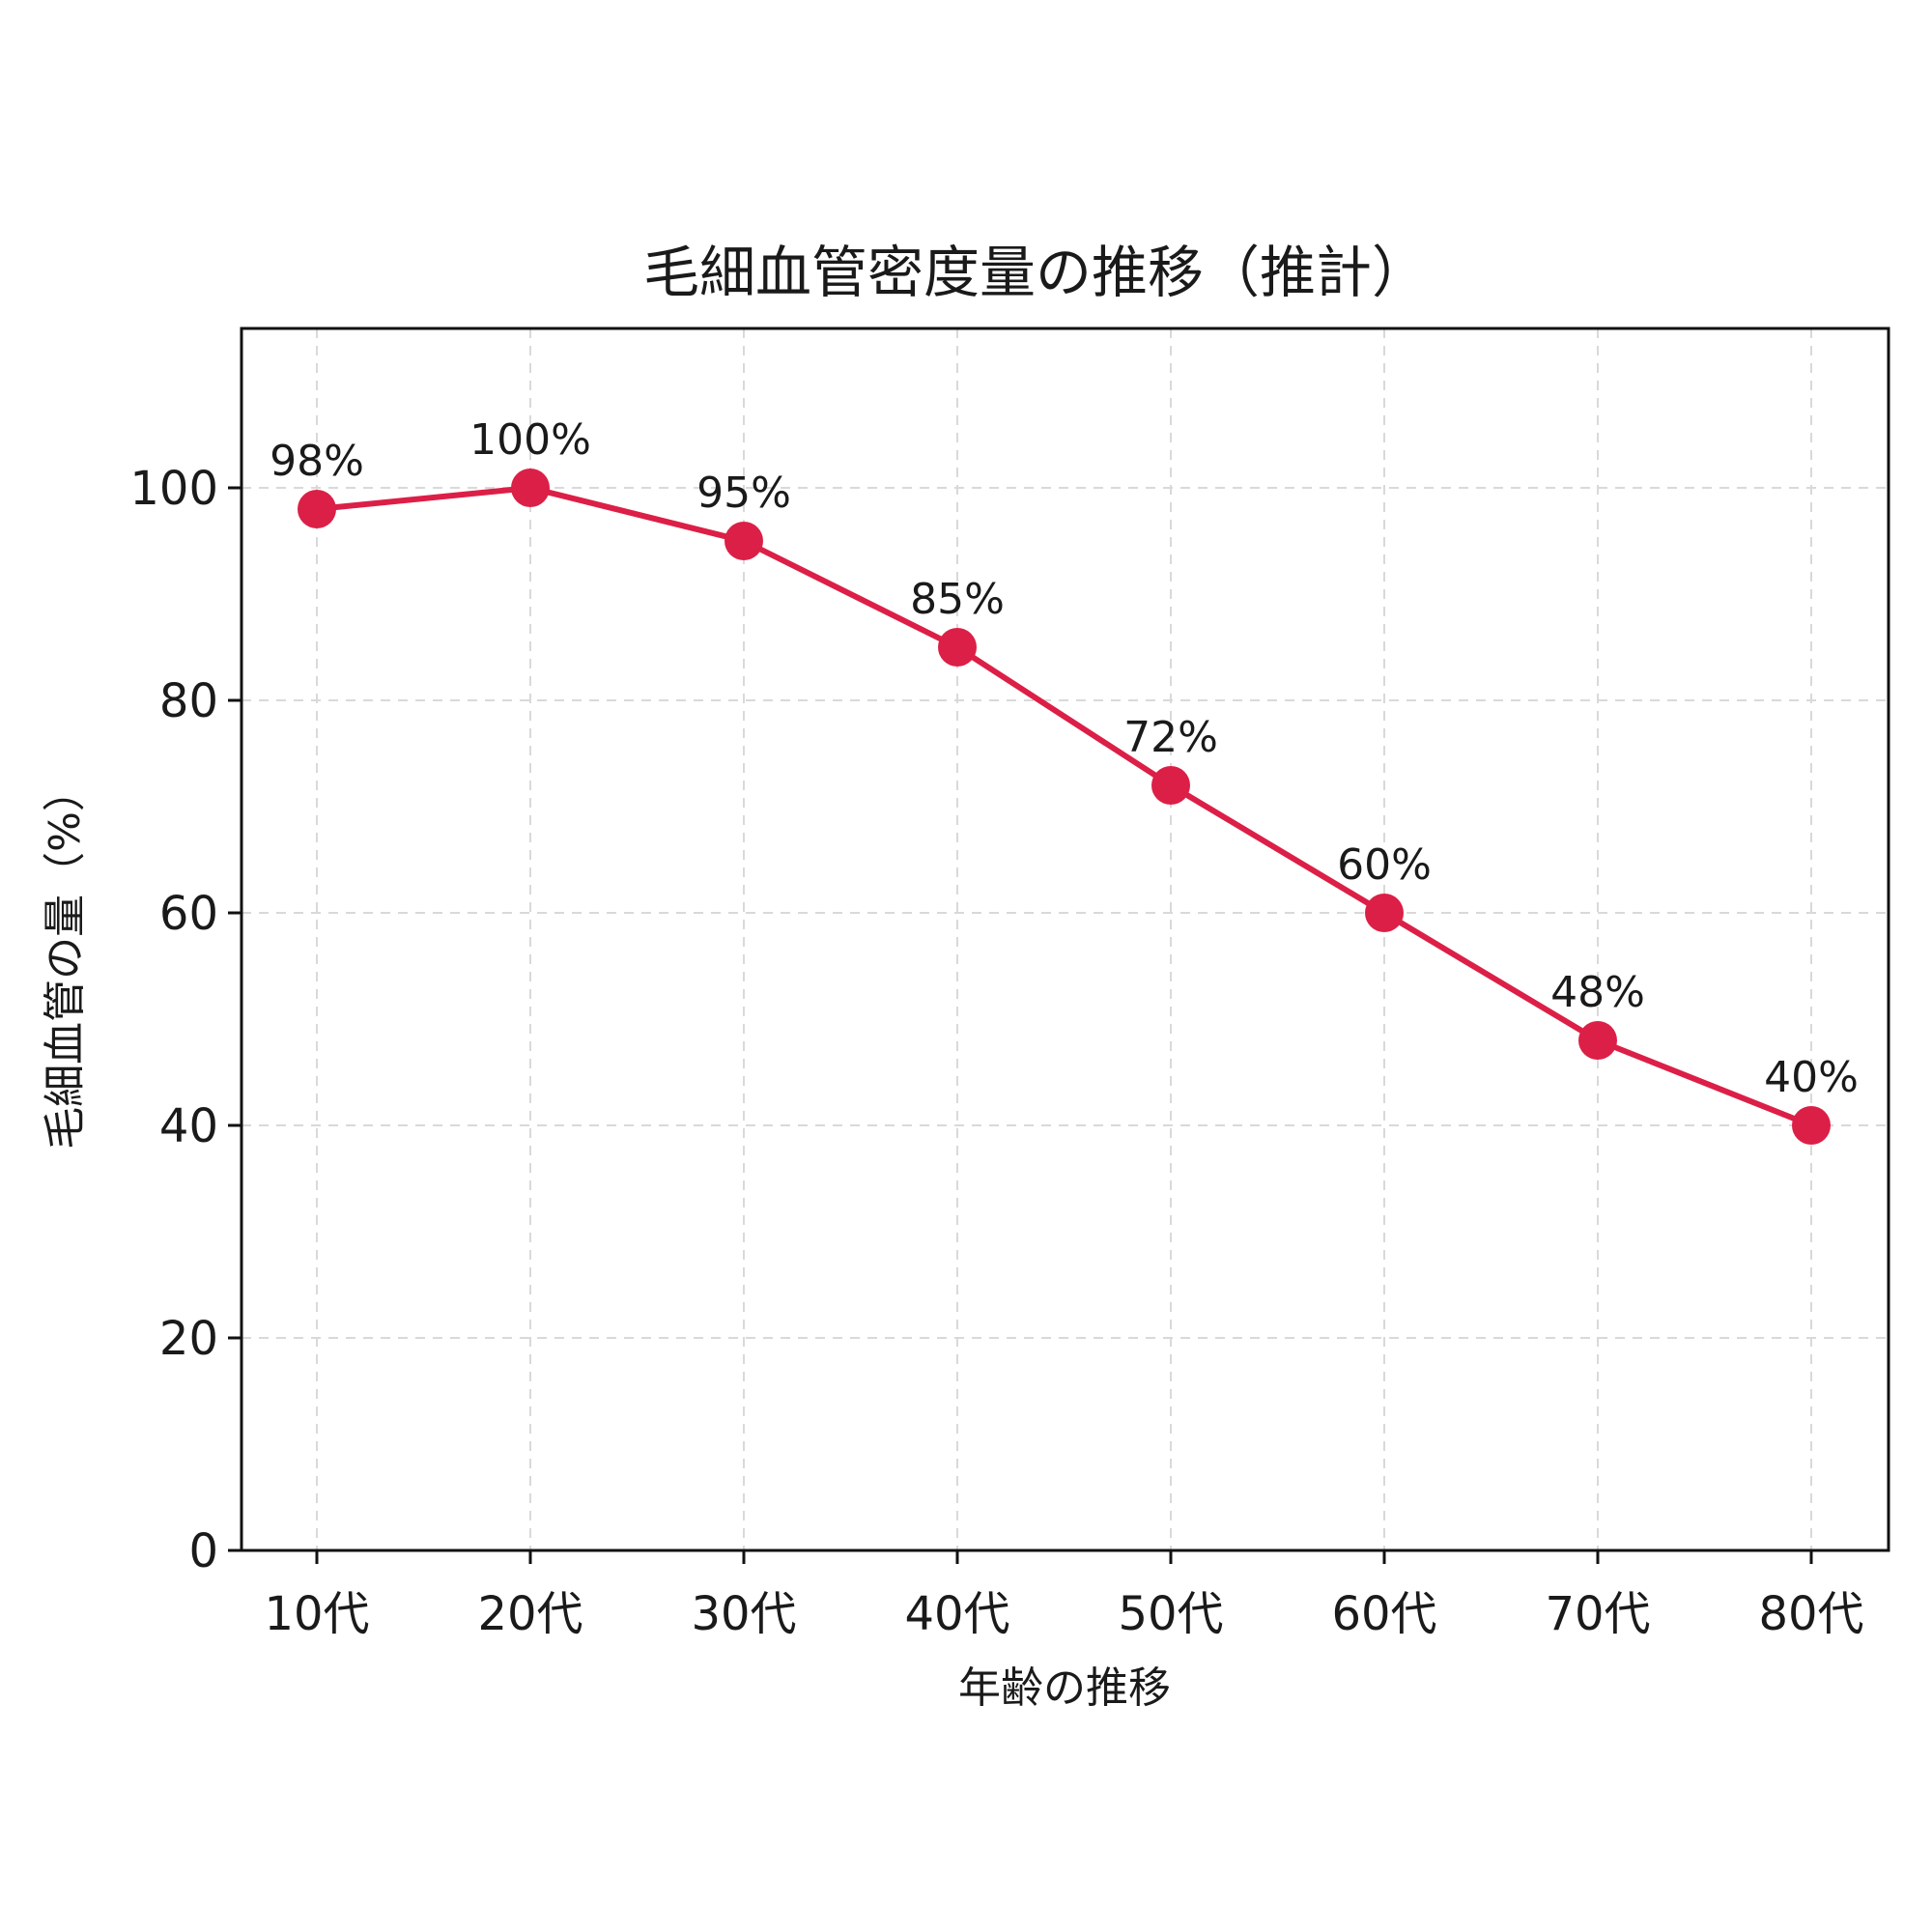 The width and height of the screenshot is (1932, 1932). Describe the element at coordinates (530, 440) in the screenshot. I see `data-label: 100%` at that location.